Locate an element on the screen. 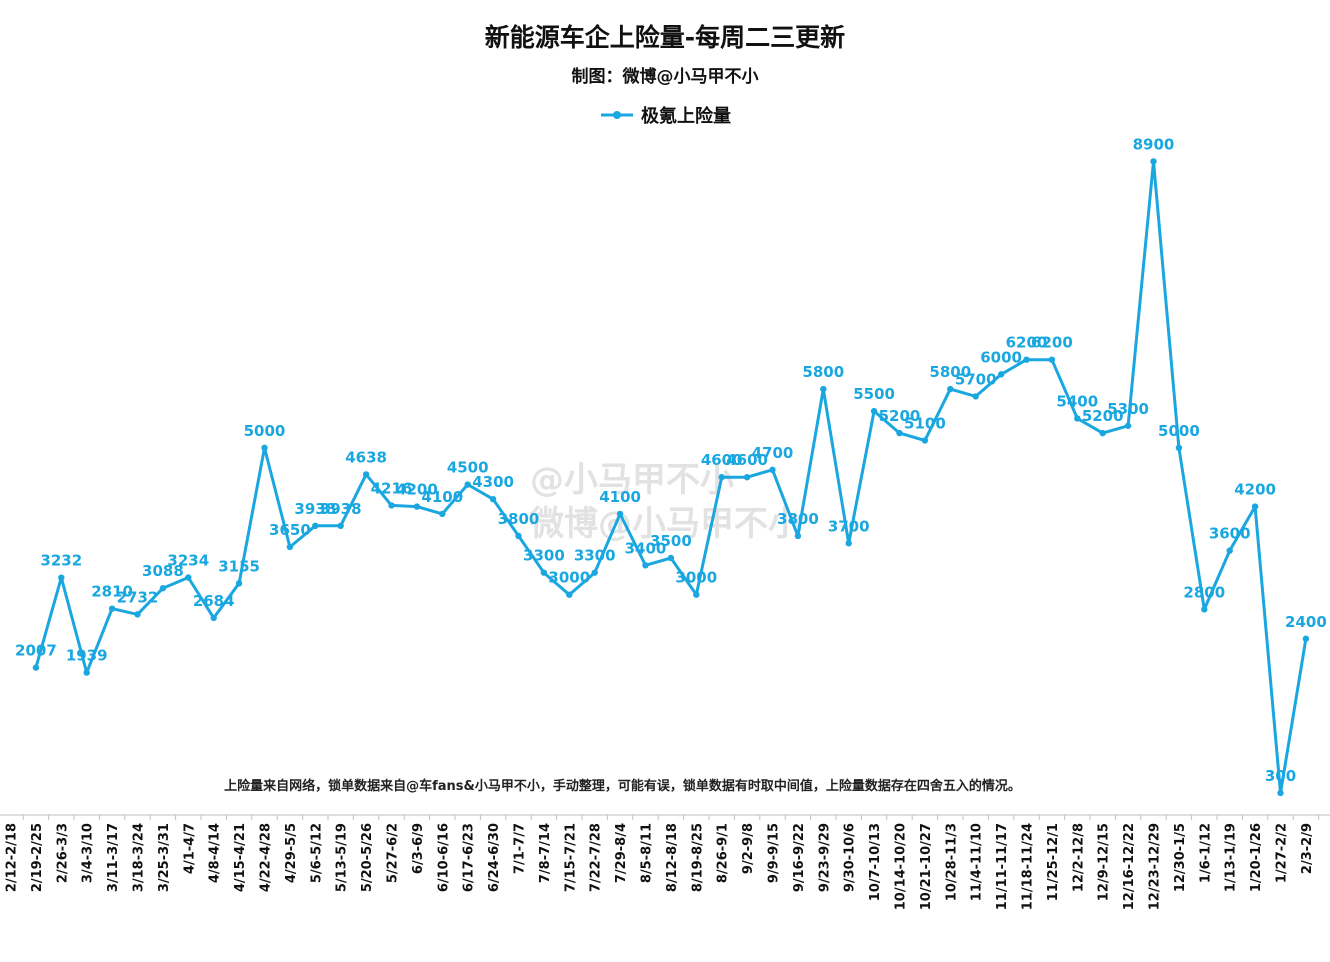 This screenshot has width=1330, height=962. x-tick-label: 11/4-11/10 is located at coordinates (977, 862).